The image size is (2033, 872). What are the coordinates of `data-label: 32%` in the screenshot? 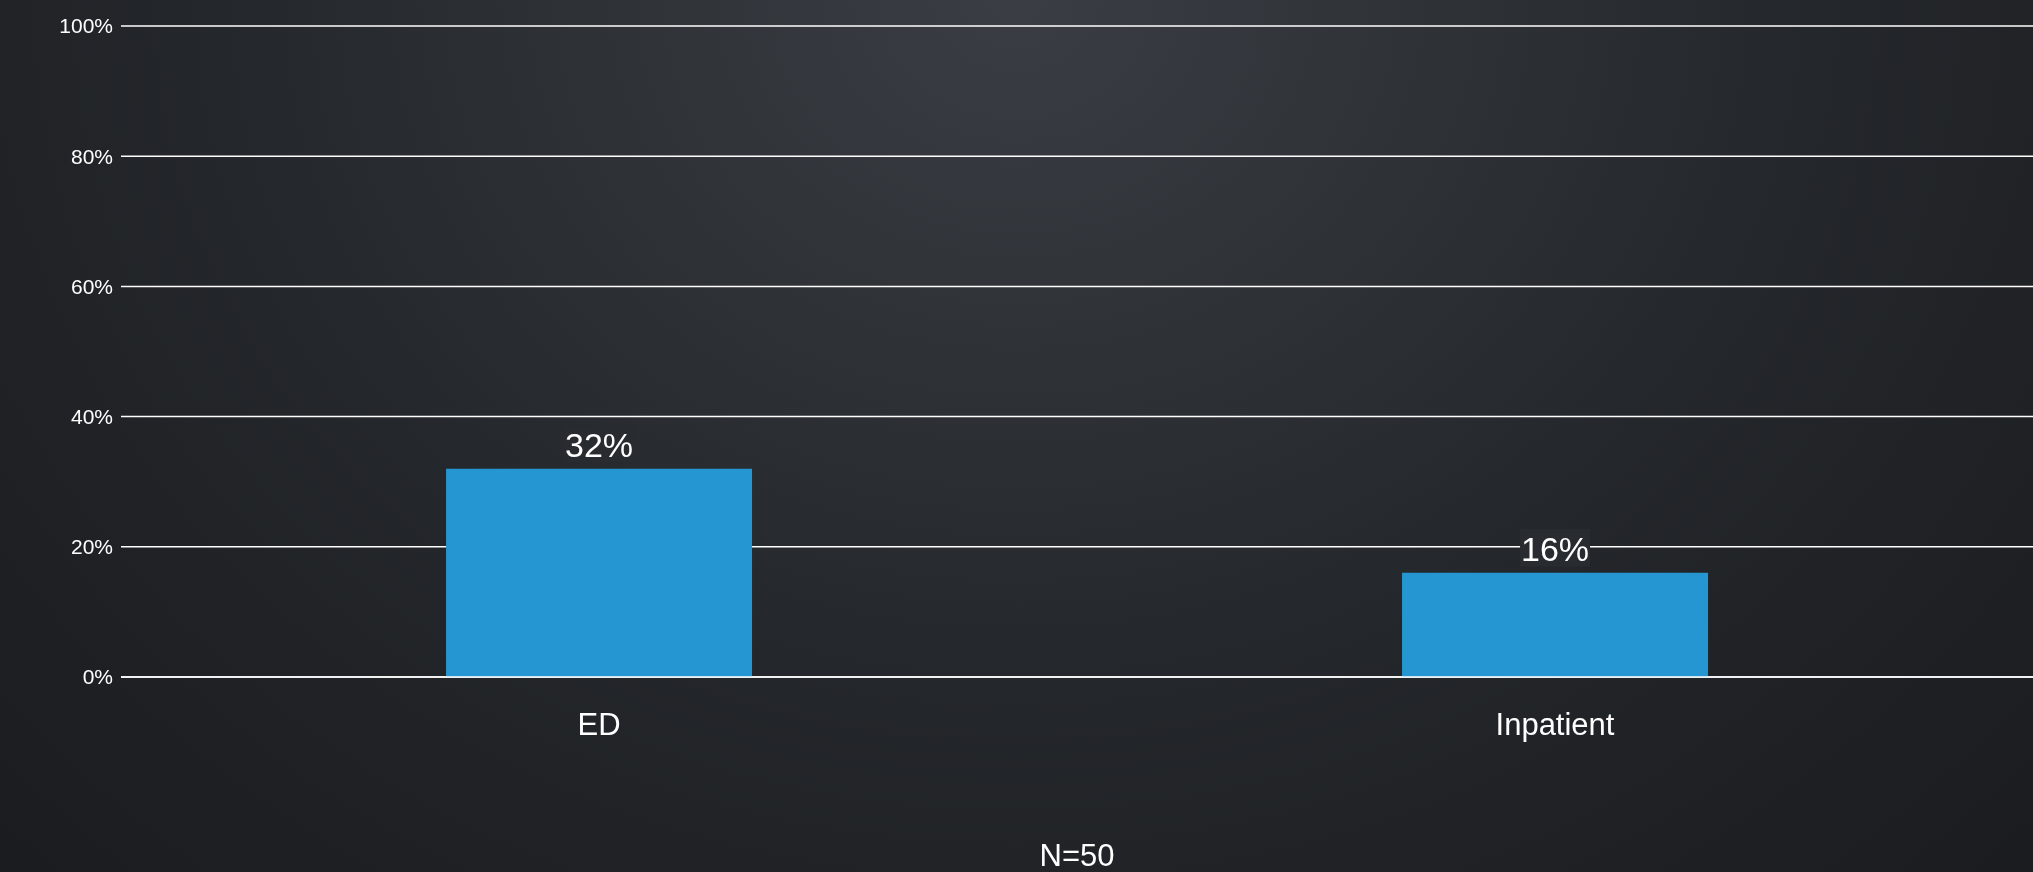 It's located at (599, 444).